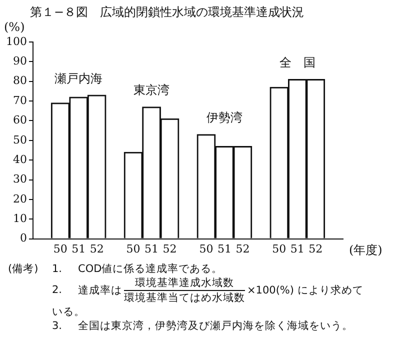 The height and width of the screenshot is (343, 393). I want to click on series-label: 全 国, so click(297, 63).